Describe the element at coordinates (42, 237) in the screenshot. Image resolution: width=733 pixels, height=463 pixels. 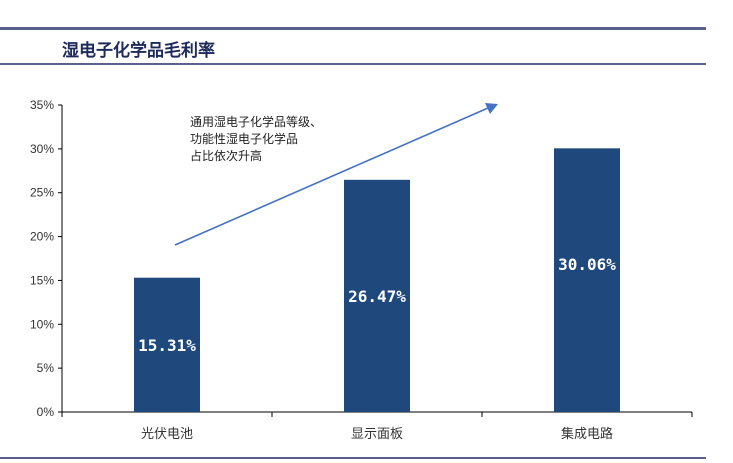
I see `y-tick-label: 20%` at that location.